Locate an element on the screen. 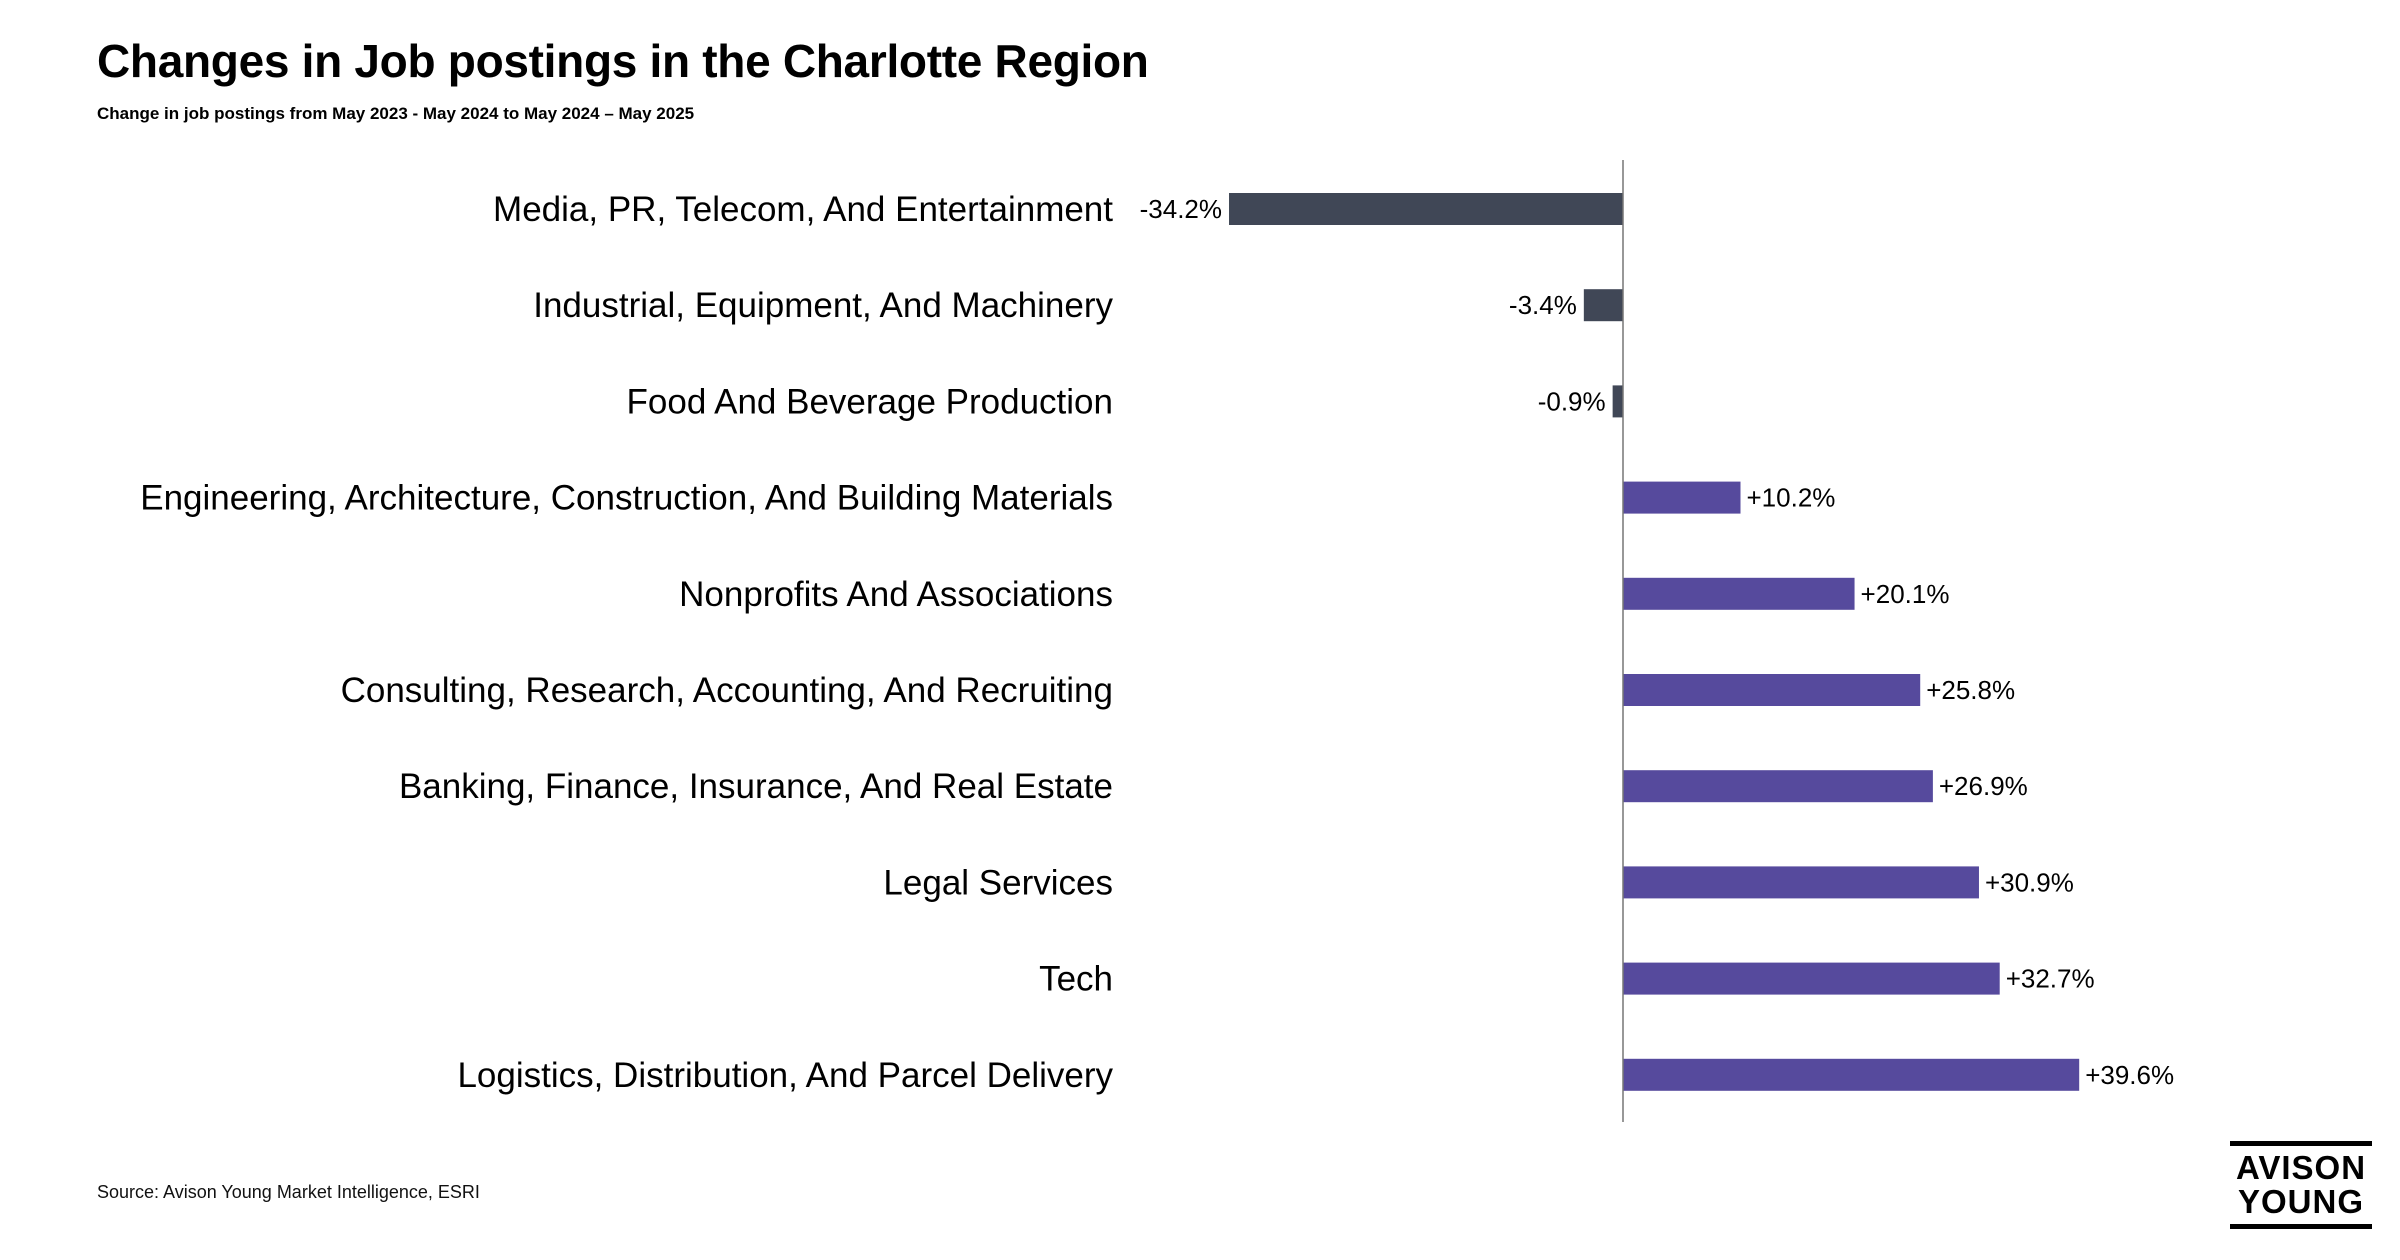  category-label: Industrial, Equipment, And Machinery is located at coordinates (823, 305).